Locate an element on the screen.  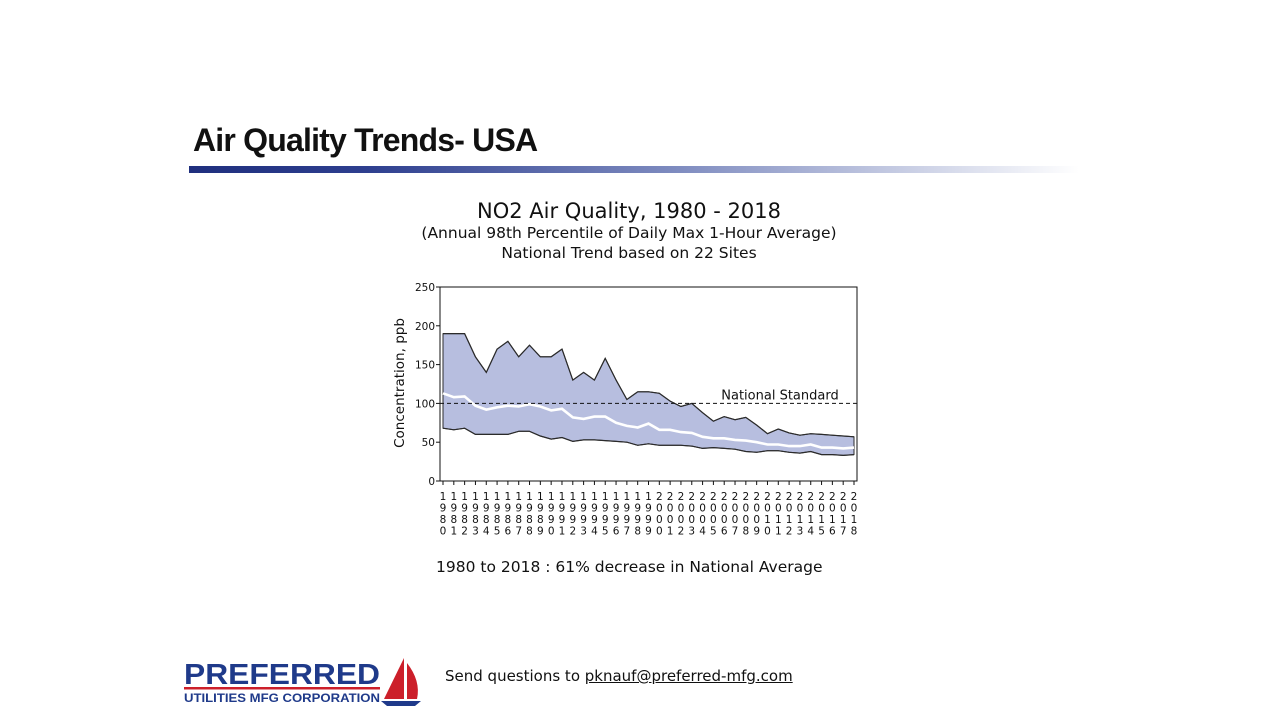
y-tick-label: 50 is located at coordinates (428, 443).